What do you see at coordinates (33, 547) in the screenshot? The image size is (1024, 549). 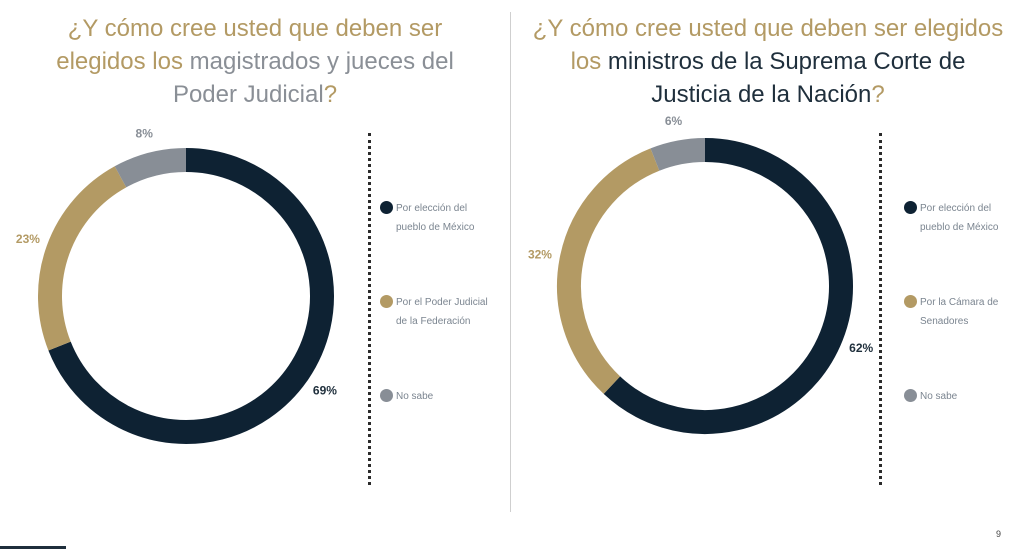 I see `footer-accent-bar` at bounding box center [33, 547].